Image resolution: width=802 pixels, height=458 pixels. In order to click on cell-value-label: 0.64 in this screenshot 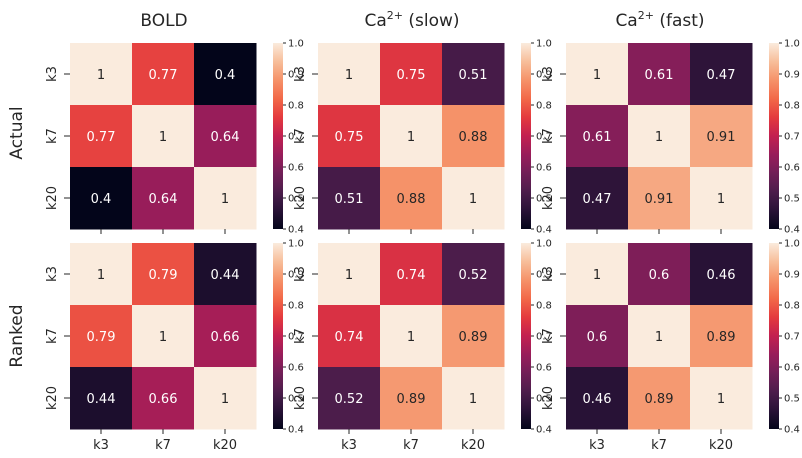, I will do `click(163, 199)`.